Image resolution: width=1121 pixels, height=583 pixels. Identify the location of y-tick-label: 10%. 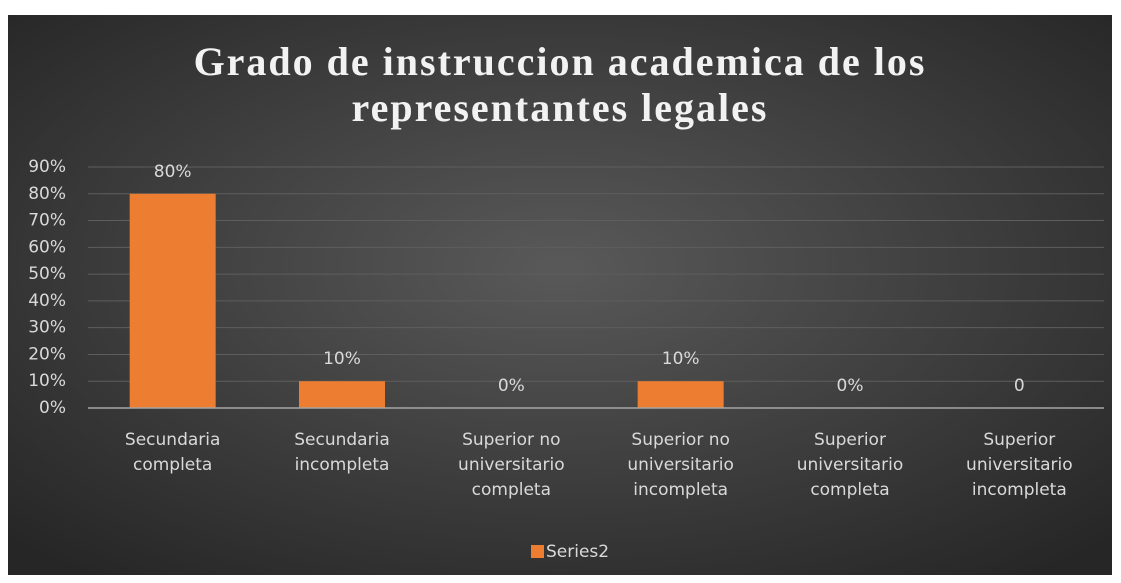
(47, 381).